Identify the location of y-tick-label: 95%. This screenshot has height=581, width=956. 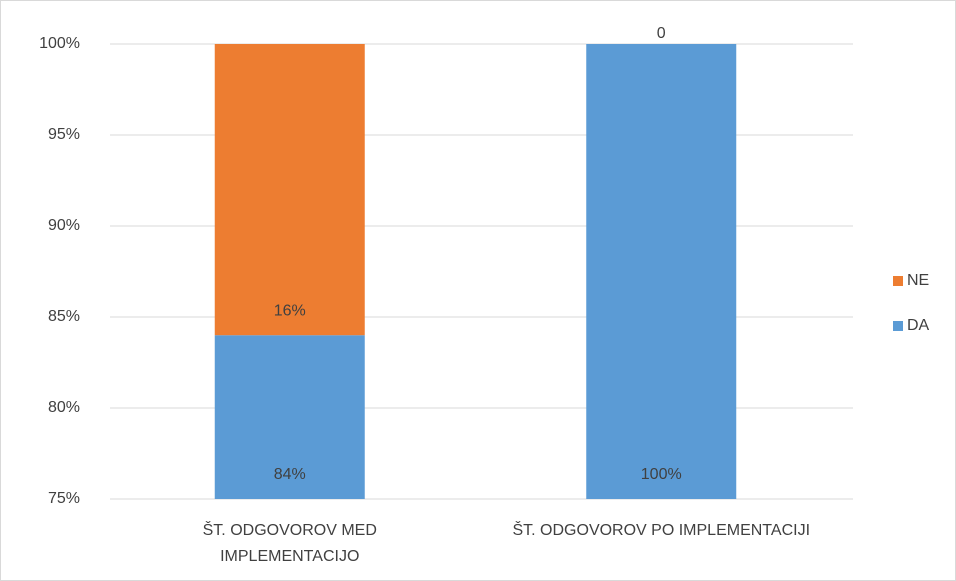
(64, 134).